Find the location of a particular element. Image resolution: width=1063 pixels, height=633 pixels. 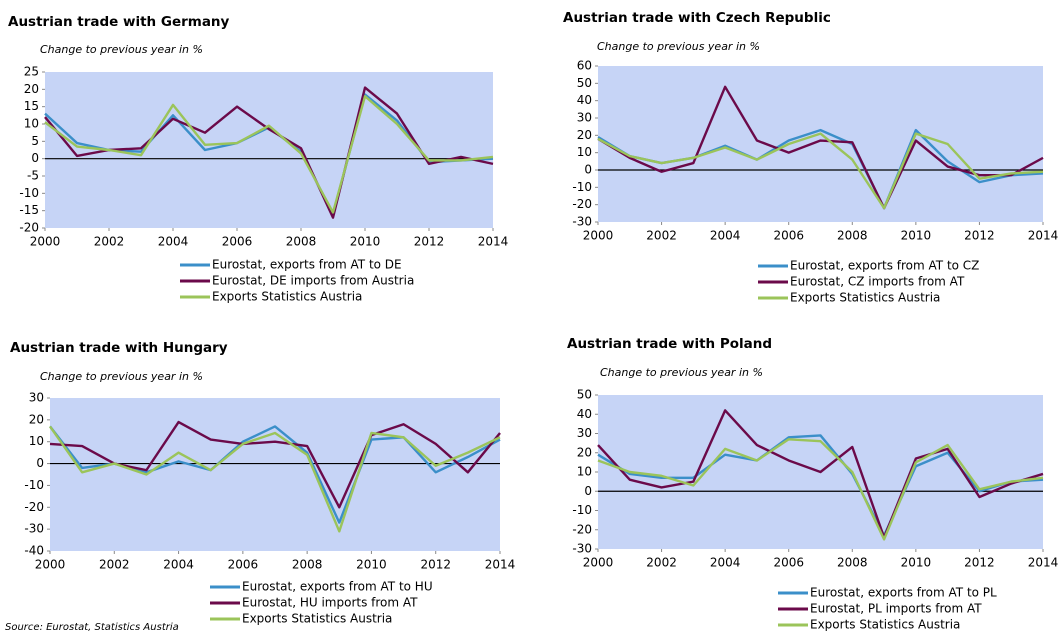

y-tick-label: 25 is located at coordinates (31, 72).